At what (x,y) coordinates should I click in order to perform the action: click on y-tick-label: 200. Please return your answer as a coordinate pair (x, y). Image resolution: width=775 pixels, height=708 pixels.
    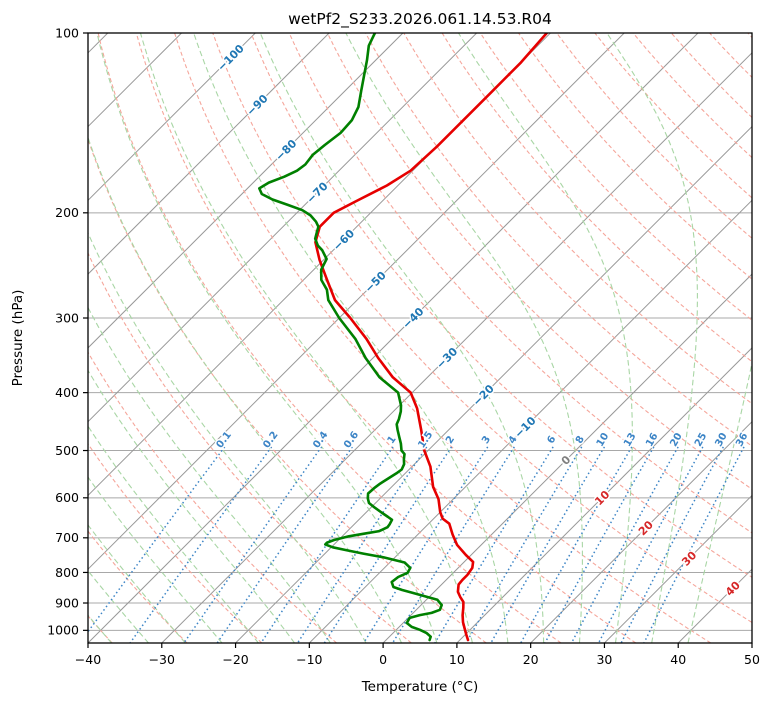
    Looking at the image, I should click on (67, 212).